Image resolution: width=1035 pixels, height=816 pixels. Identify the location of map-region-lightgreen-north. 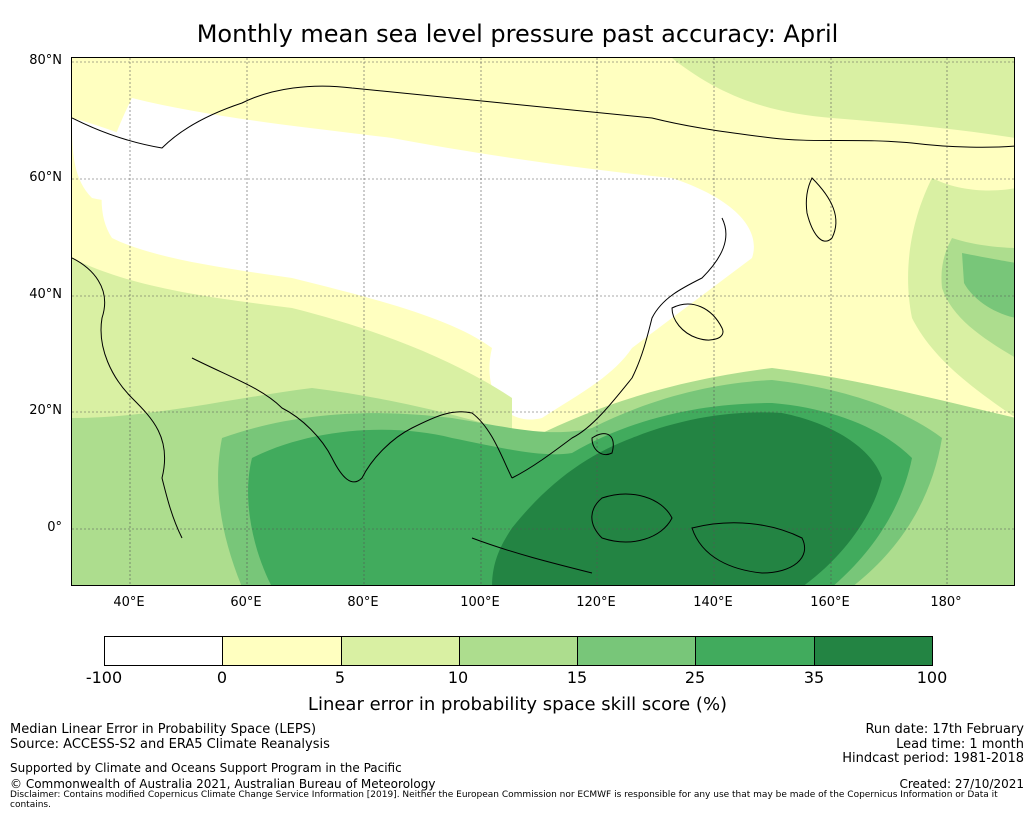
(843, 98).